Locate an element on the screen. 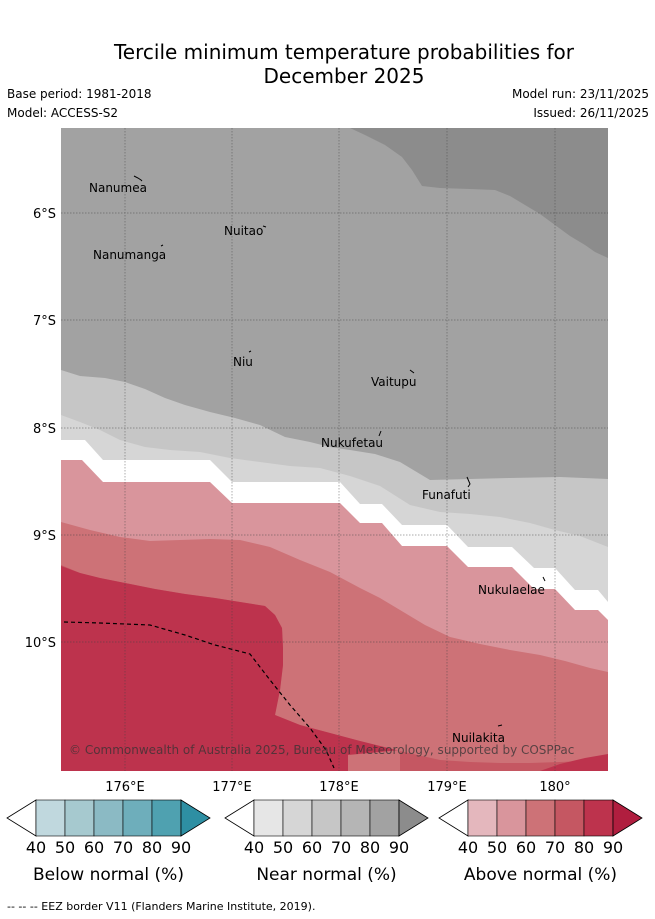 The width and height of the screenshot is (655, 919). colorbar-title: Below normal (%) is located at coordinates (108, 875).